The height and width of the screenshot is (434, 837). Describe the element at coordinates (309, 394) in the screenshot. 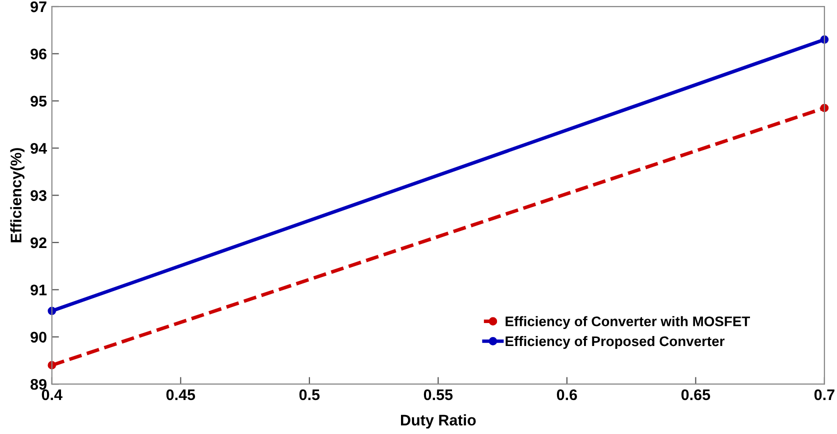

I see `x-tick-label: 0.5` at that location.